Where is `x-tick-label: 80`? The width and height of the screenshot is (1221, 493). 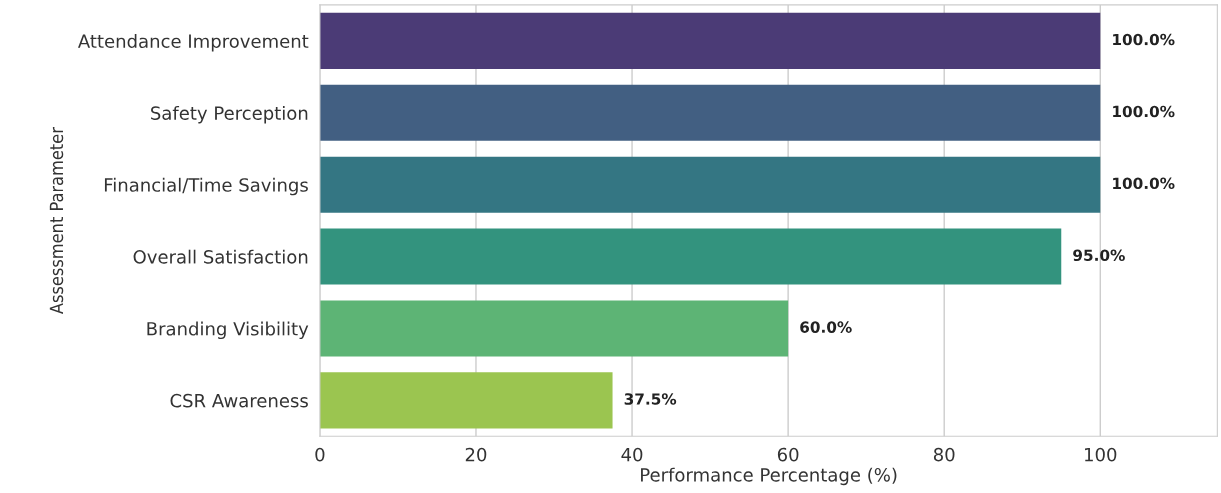 x-tick-label: 80 is located at coordinates (944, 454).